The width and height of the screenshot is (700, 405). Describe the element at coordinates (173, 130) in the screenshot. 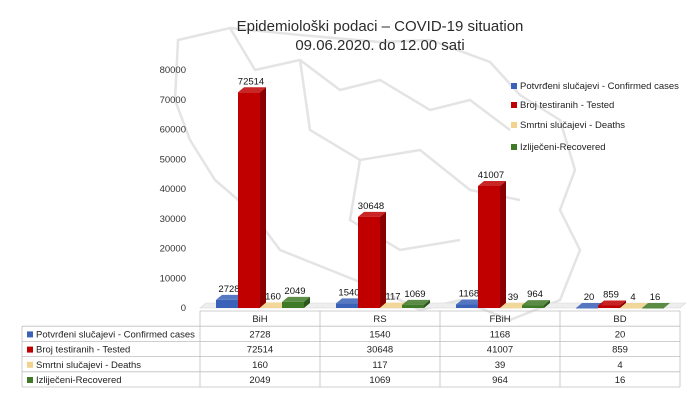

I see `y-tick-label: 60000` at that location.